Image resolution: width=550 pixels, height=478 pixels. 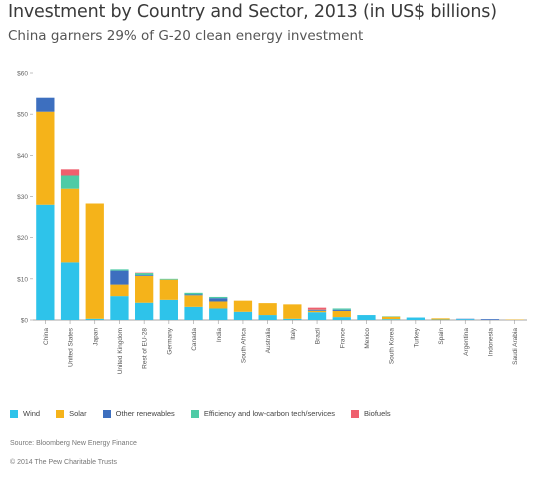 I want to click on legend-swatch-biofuels, so click(x=355, y=413).